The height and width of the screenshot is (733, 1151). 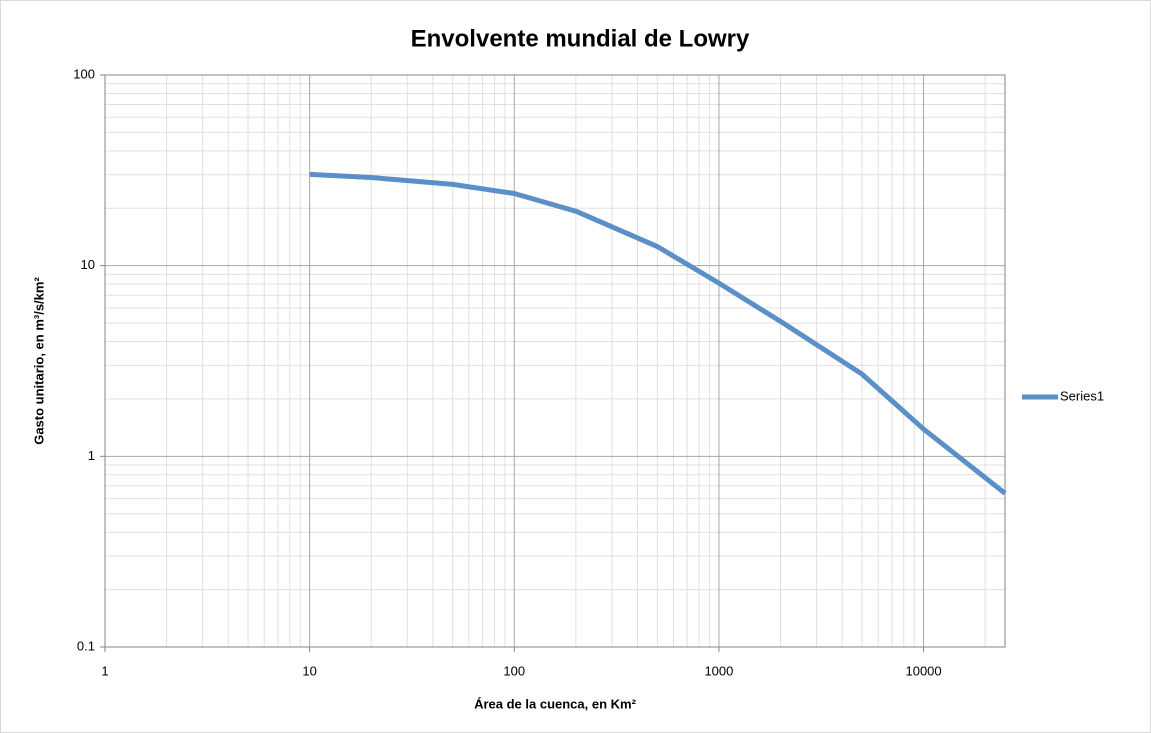 What do you see at coordinates (309, 670) in the screenshot?
I see `x-tick-label: 10` at bounding box center [309, 670].